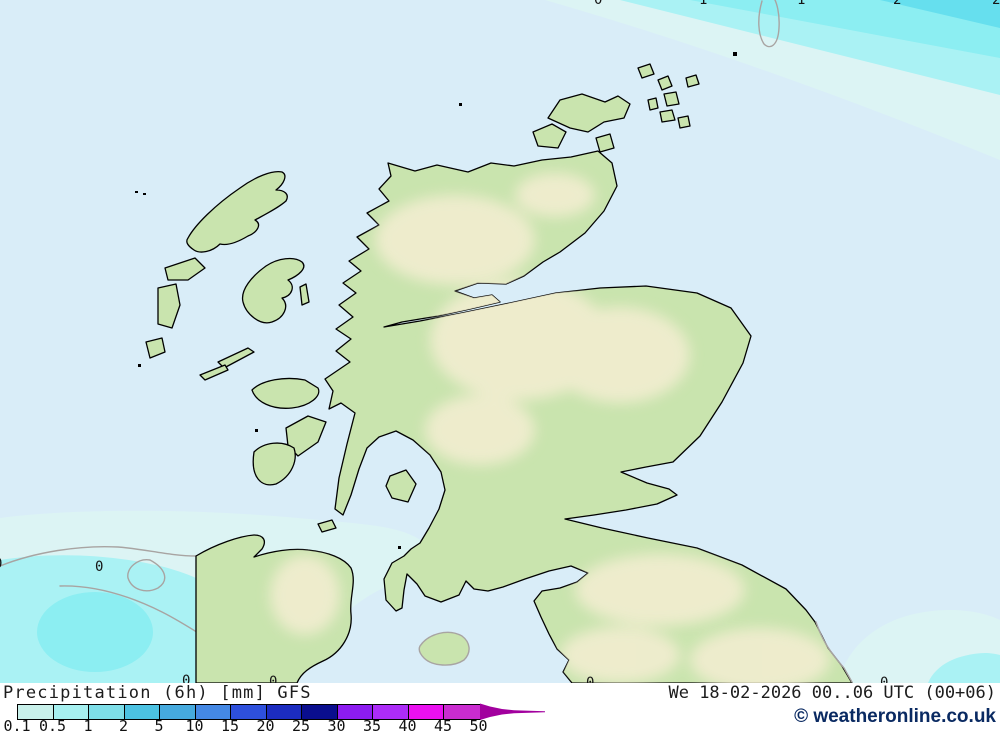 The height and width of the screenshot is (733, 1000). Describe the element at coordinates (159, 725) in the screenshot. I see `scale-tick-label: 5` at that location.